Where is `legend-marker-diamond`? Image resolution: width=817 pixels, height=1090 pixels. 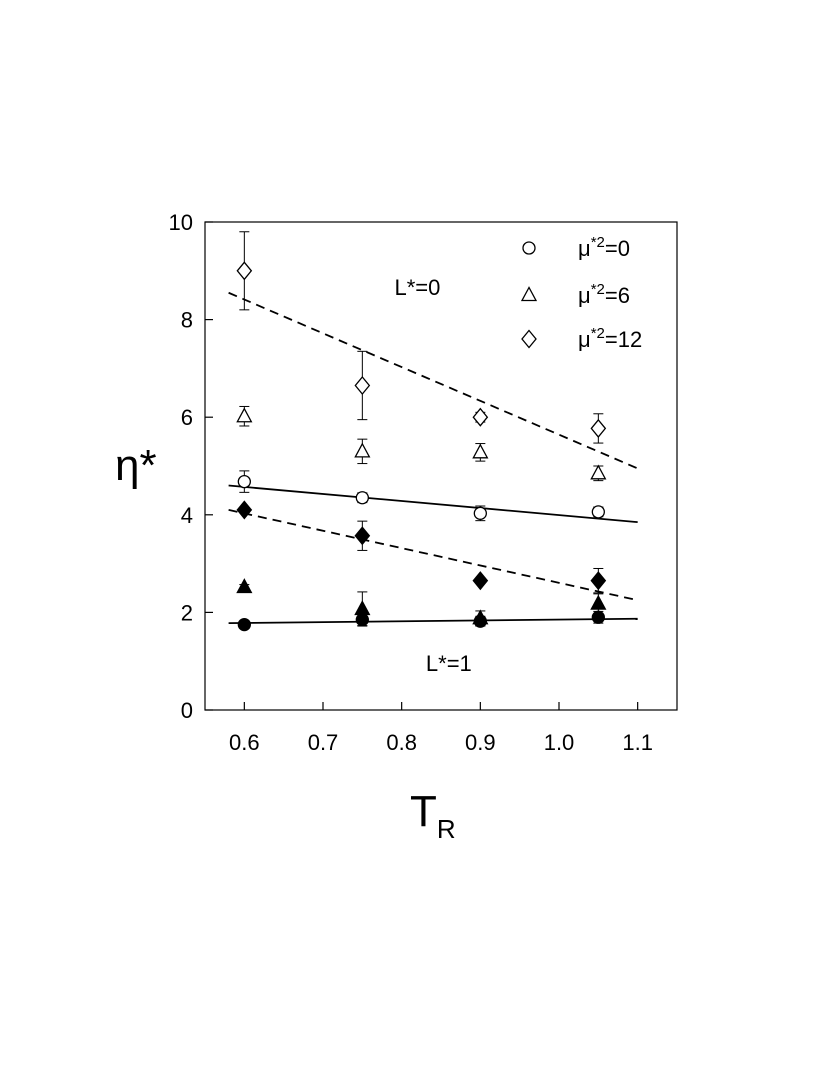 legend-marker-diamond is located at coordinates (529, 339).